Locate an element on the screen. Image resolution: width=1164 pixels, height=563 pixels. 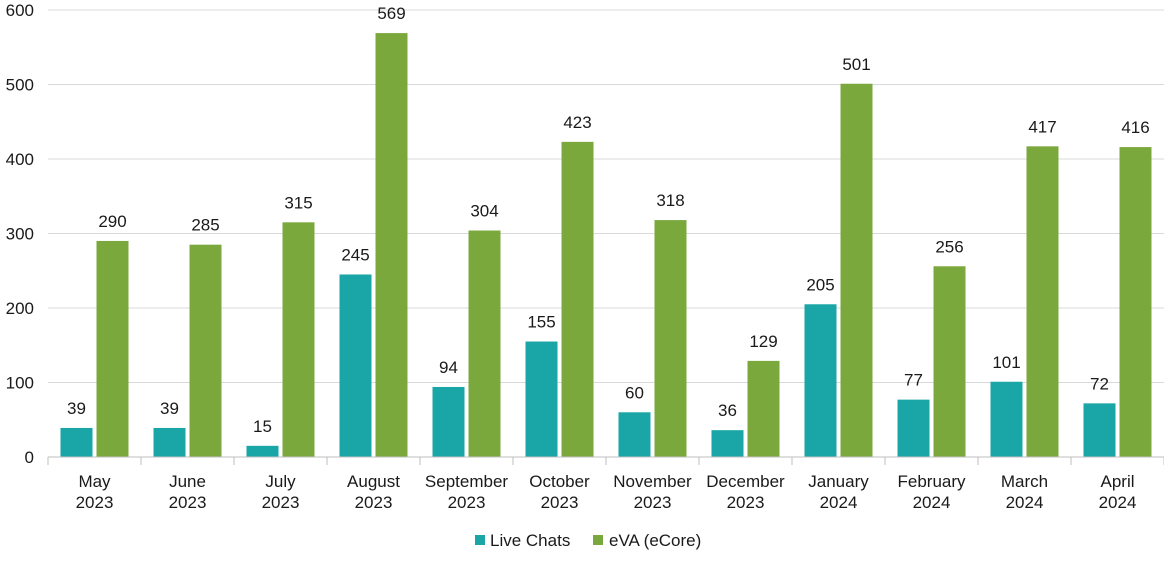
x-tick-label: December 2023 is located at coordinates (745, 492).